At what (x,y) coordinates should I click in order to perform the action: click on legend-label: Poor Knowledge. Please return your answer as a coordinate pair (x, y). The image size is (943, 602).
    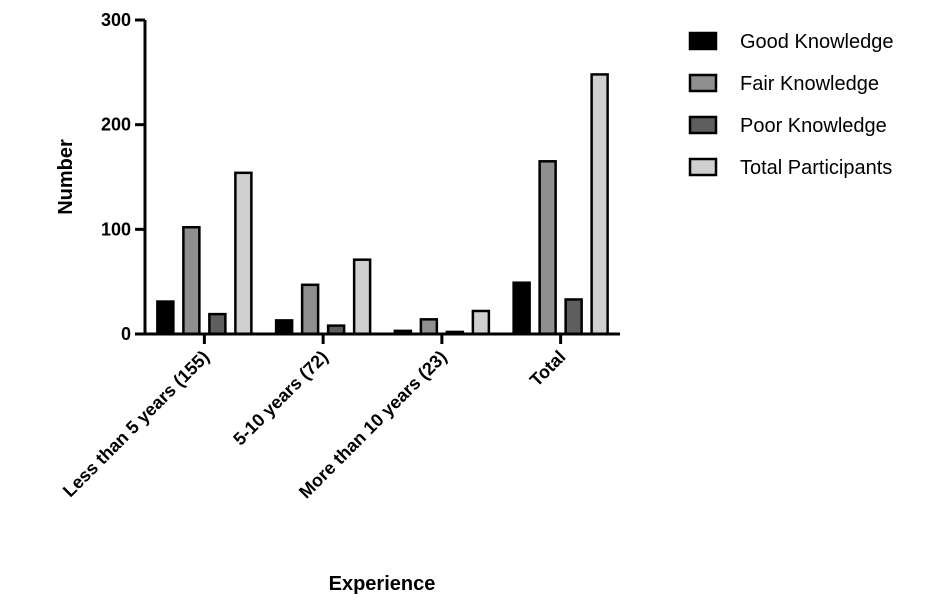
    Looking at the image, I should click on (813, 126).